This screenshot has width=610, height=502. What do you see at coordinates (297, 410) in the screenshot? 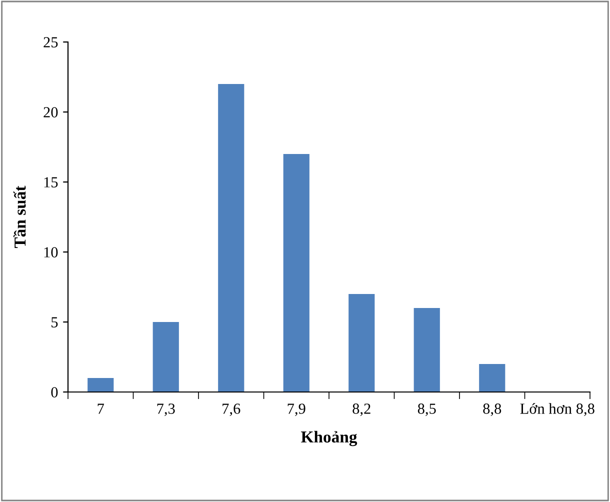
I see `x-tick-label: 7,9` at bounding box center [297, 410].